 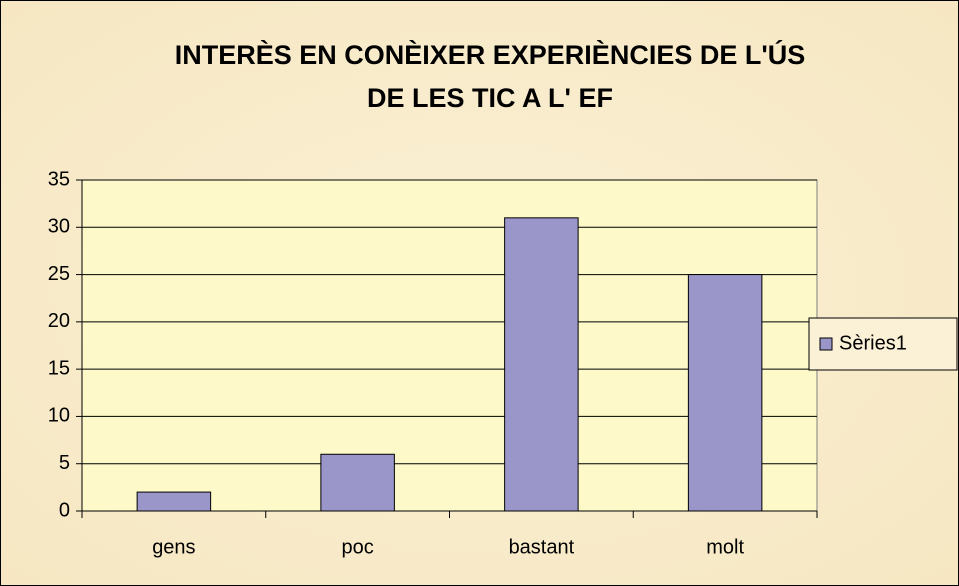 What do you see at coordinates (490, 98) in the screenshot?
I see `chart-title: DE LES TIC A L' EF` at bounding box center [490, 98].